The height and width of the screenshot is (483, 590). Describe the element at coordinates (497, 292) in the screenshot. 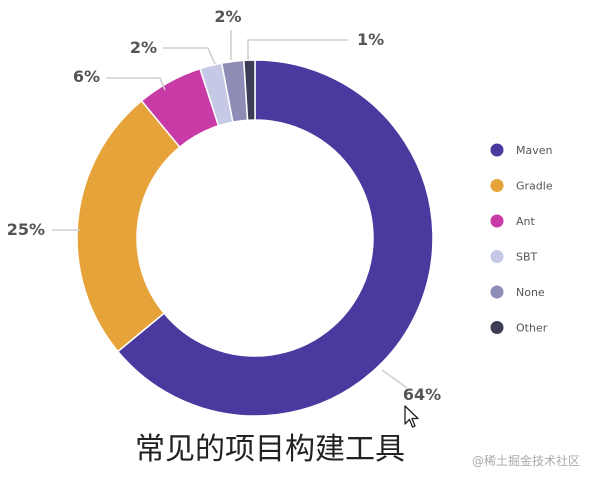

I see `legend-swatch-none` at that location.